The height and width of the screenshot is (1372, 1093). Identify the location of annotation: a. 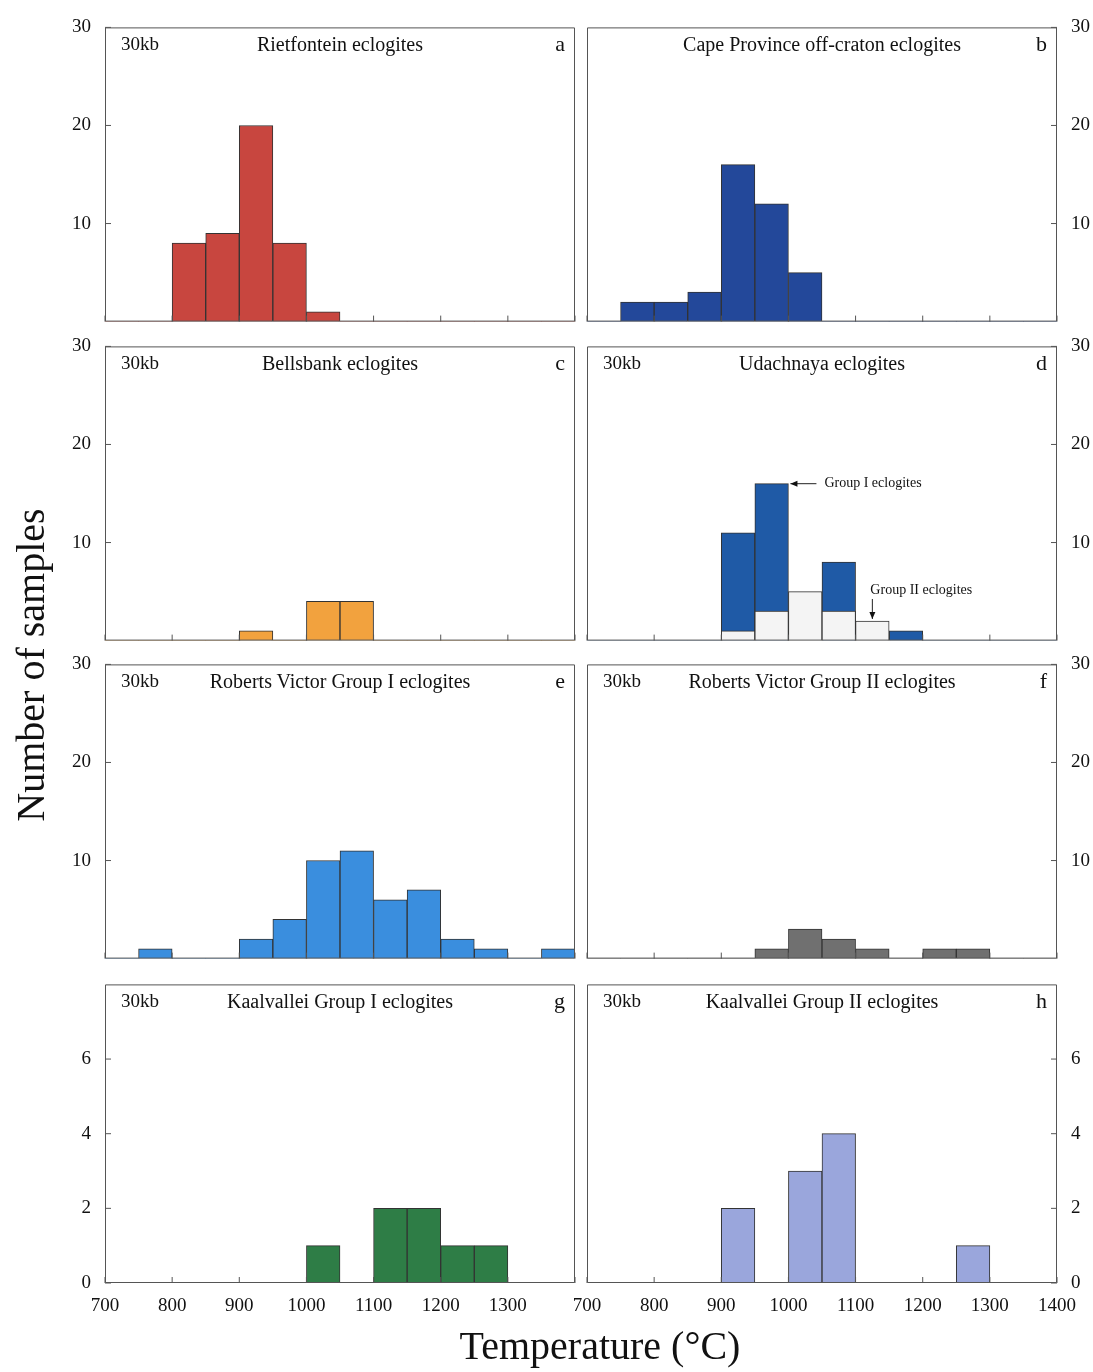
(560, 44).